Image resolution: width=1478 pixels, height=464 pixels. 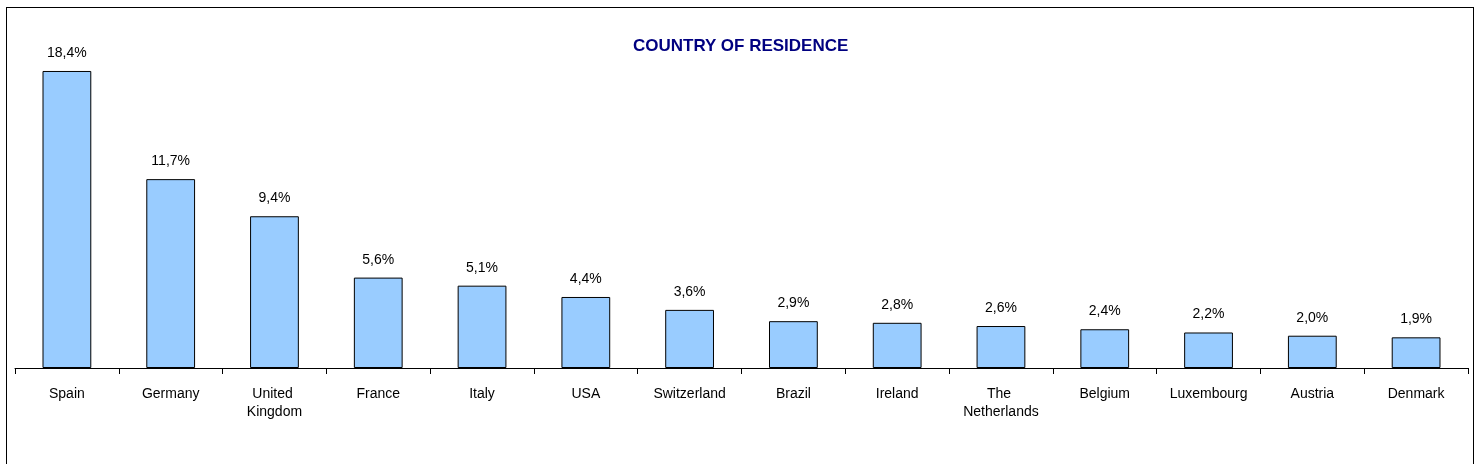 What do you see at coordinates (1208, 313) in the screenshot?
I see `data-label: 2,2%` at bounding box center [1208, 313].